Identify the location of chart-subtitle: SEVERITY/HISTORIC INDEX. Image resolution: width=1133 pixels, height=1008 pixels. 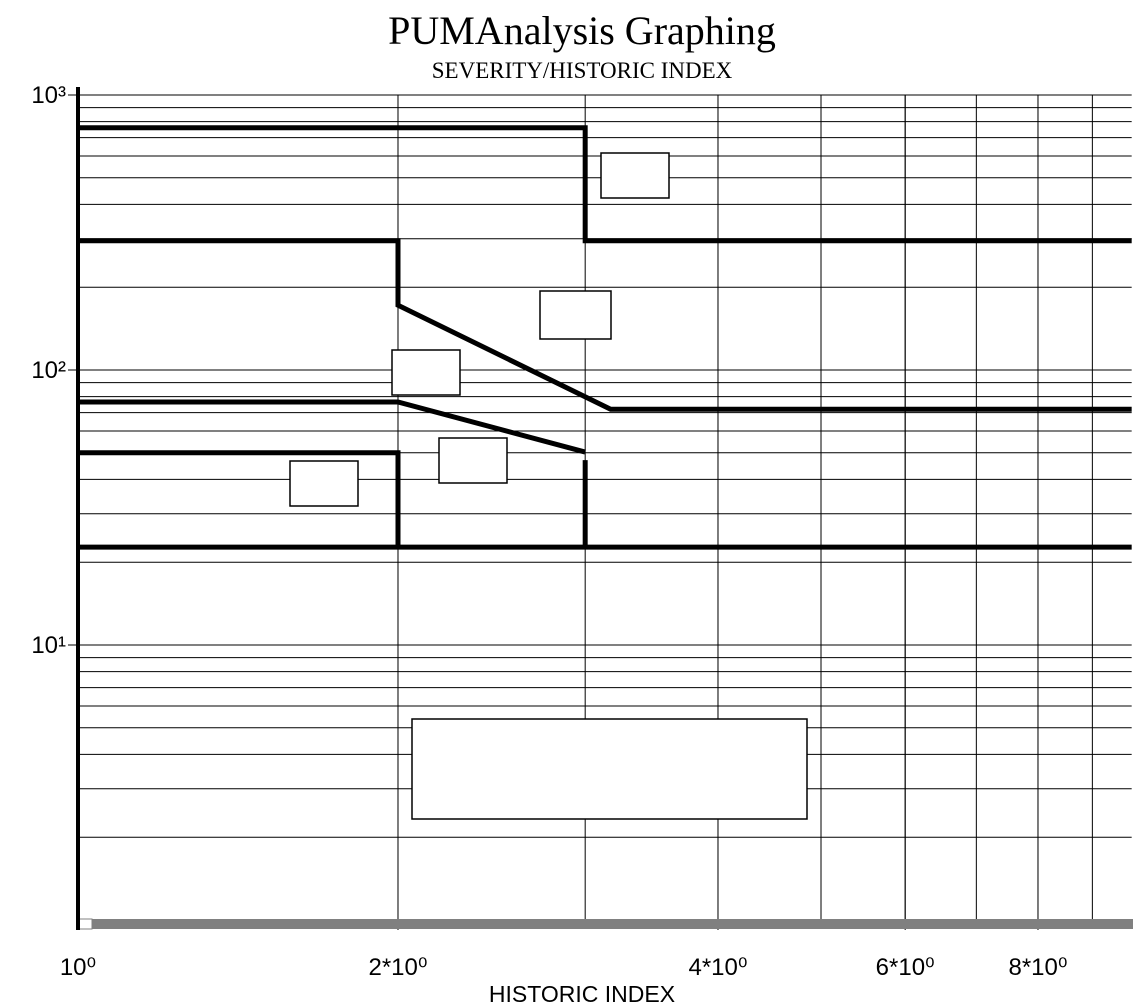
(582, 70).